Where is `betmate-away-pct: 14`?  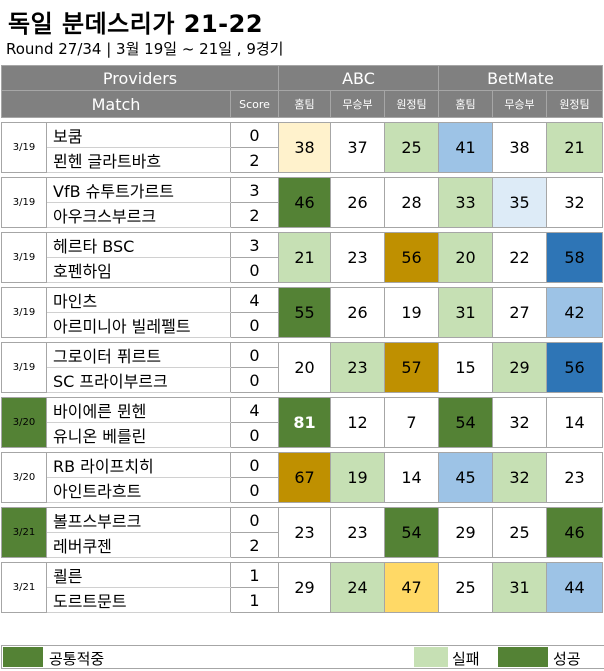 betmate-away-pct: 14 is located at coordinates (574, 422).